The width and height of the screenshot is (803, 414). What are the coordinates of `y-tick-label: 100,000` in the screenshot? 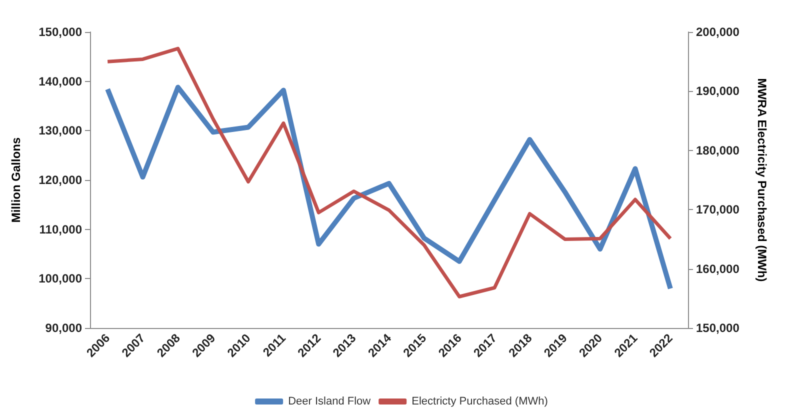 It's located at (60, 279).